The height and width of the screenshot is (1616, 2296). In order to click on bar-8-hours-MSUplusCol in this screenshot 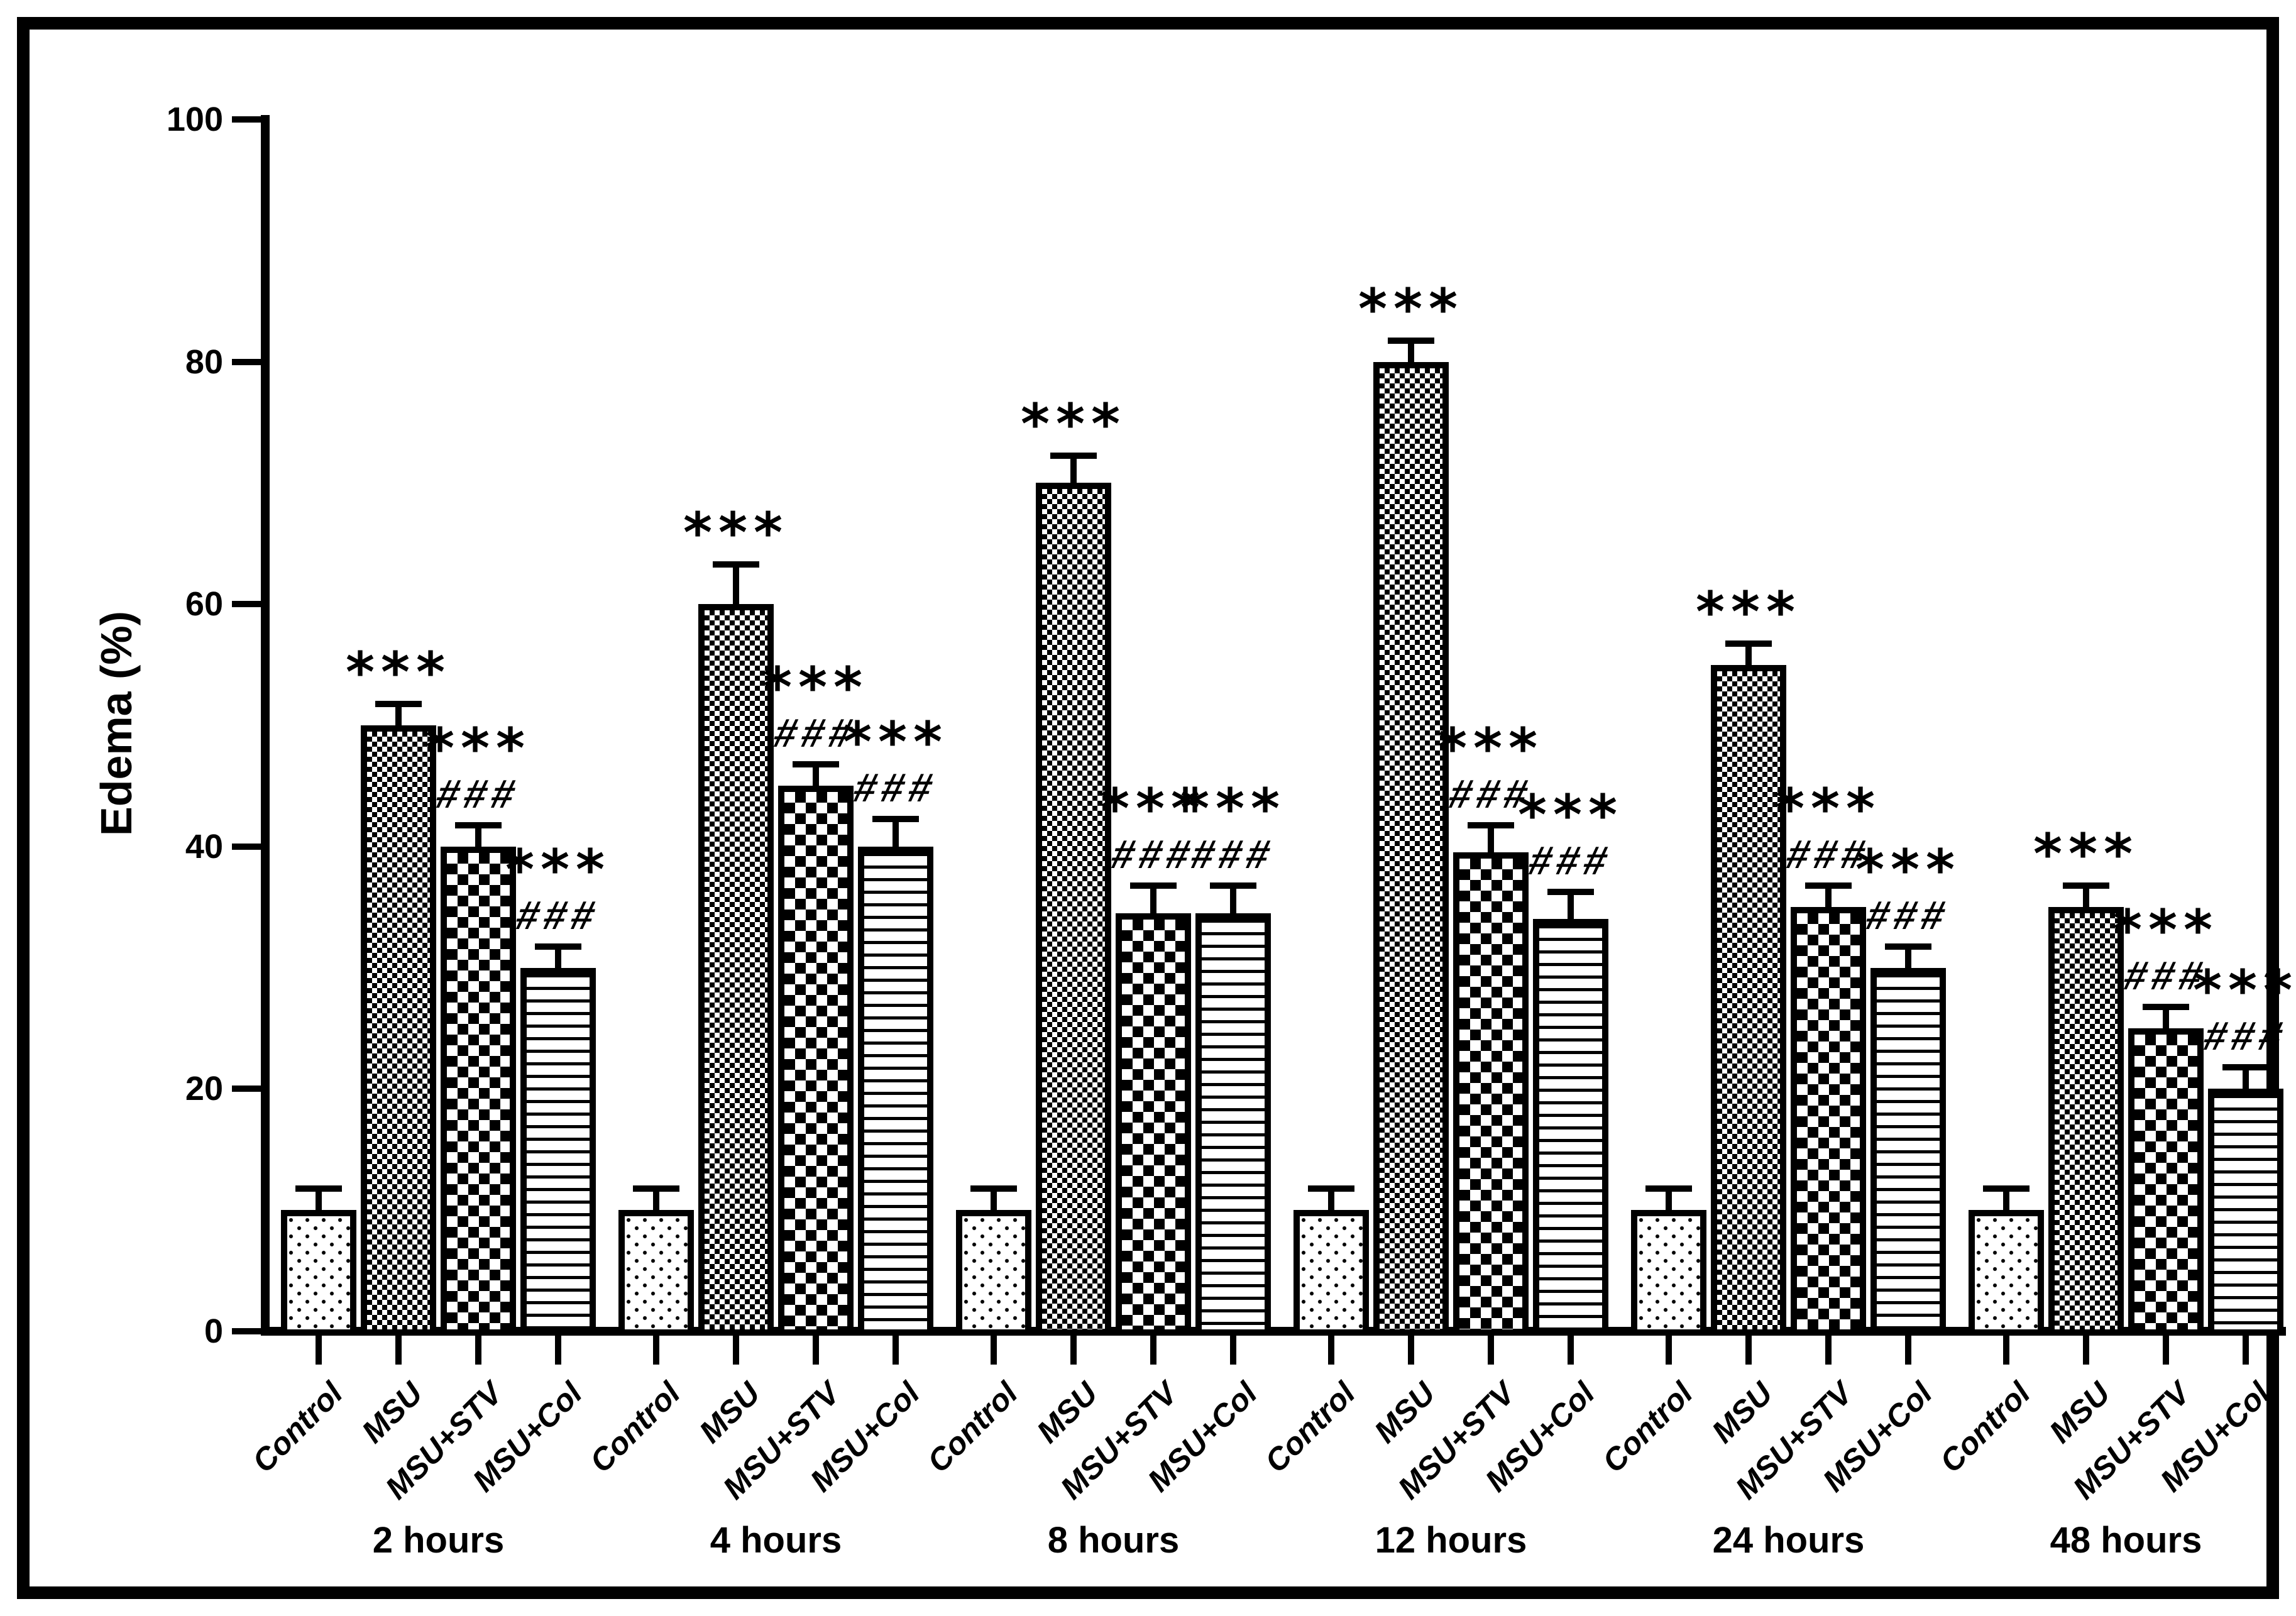, I will do `click(1233, 1124)`.